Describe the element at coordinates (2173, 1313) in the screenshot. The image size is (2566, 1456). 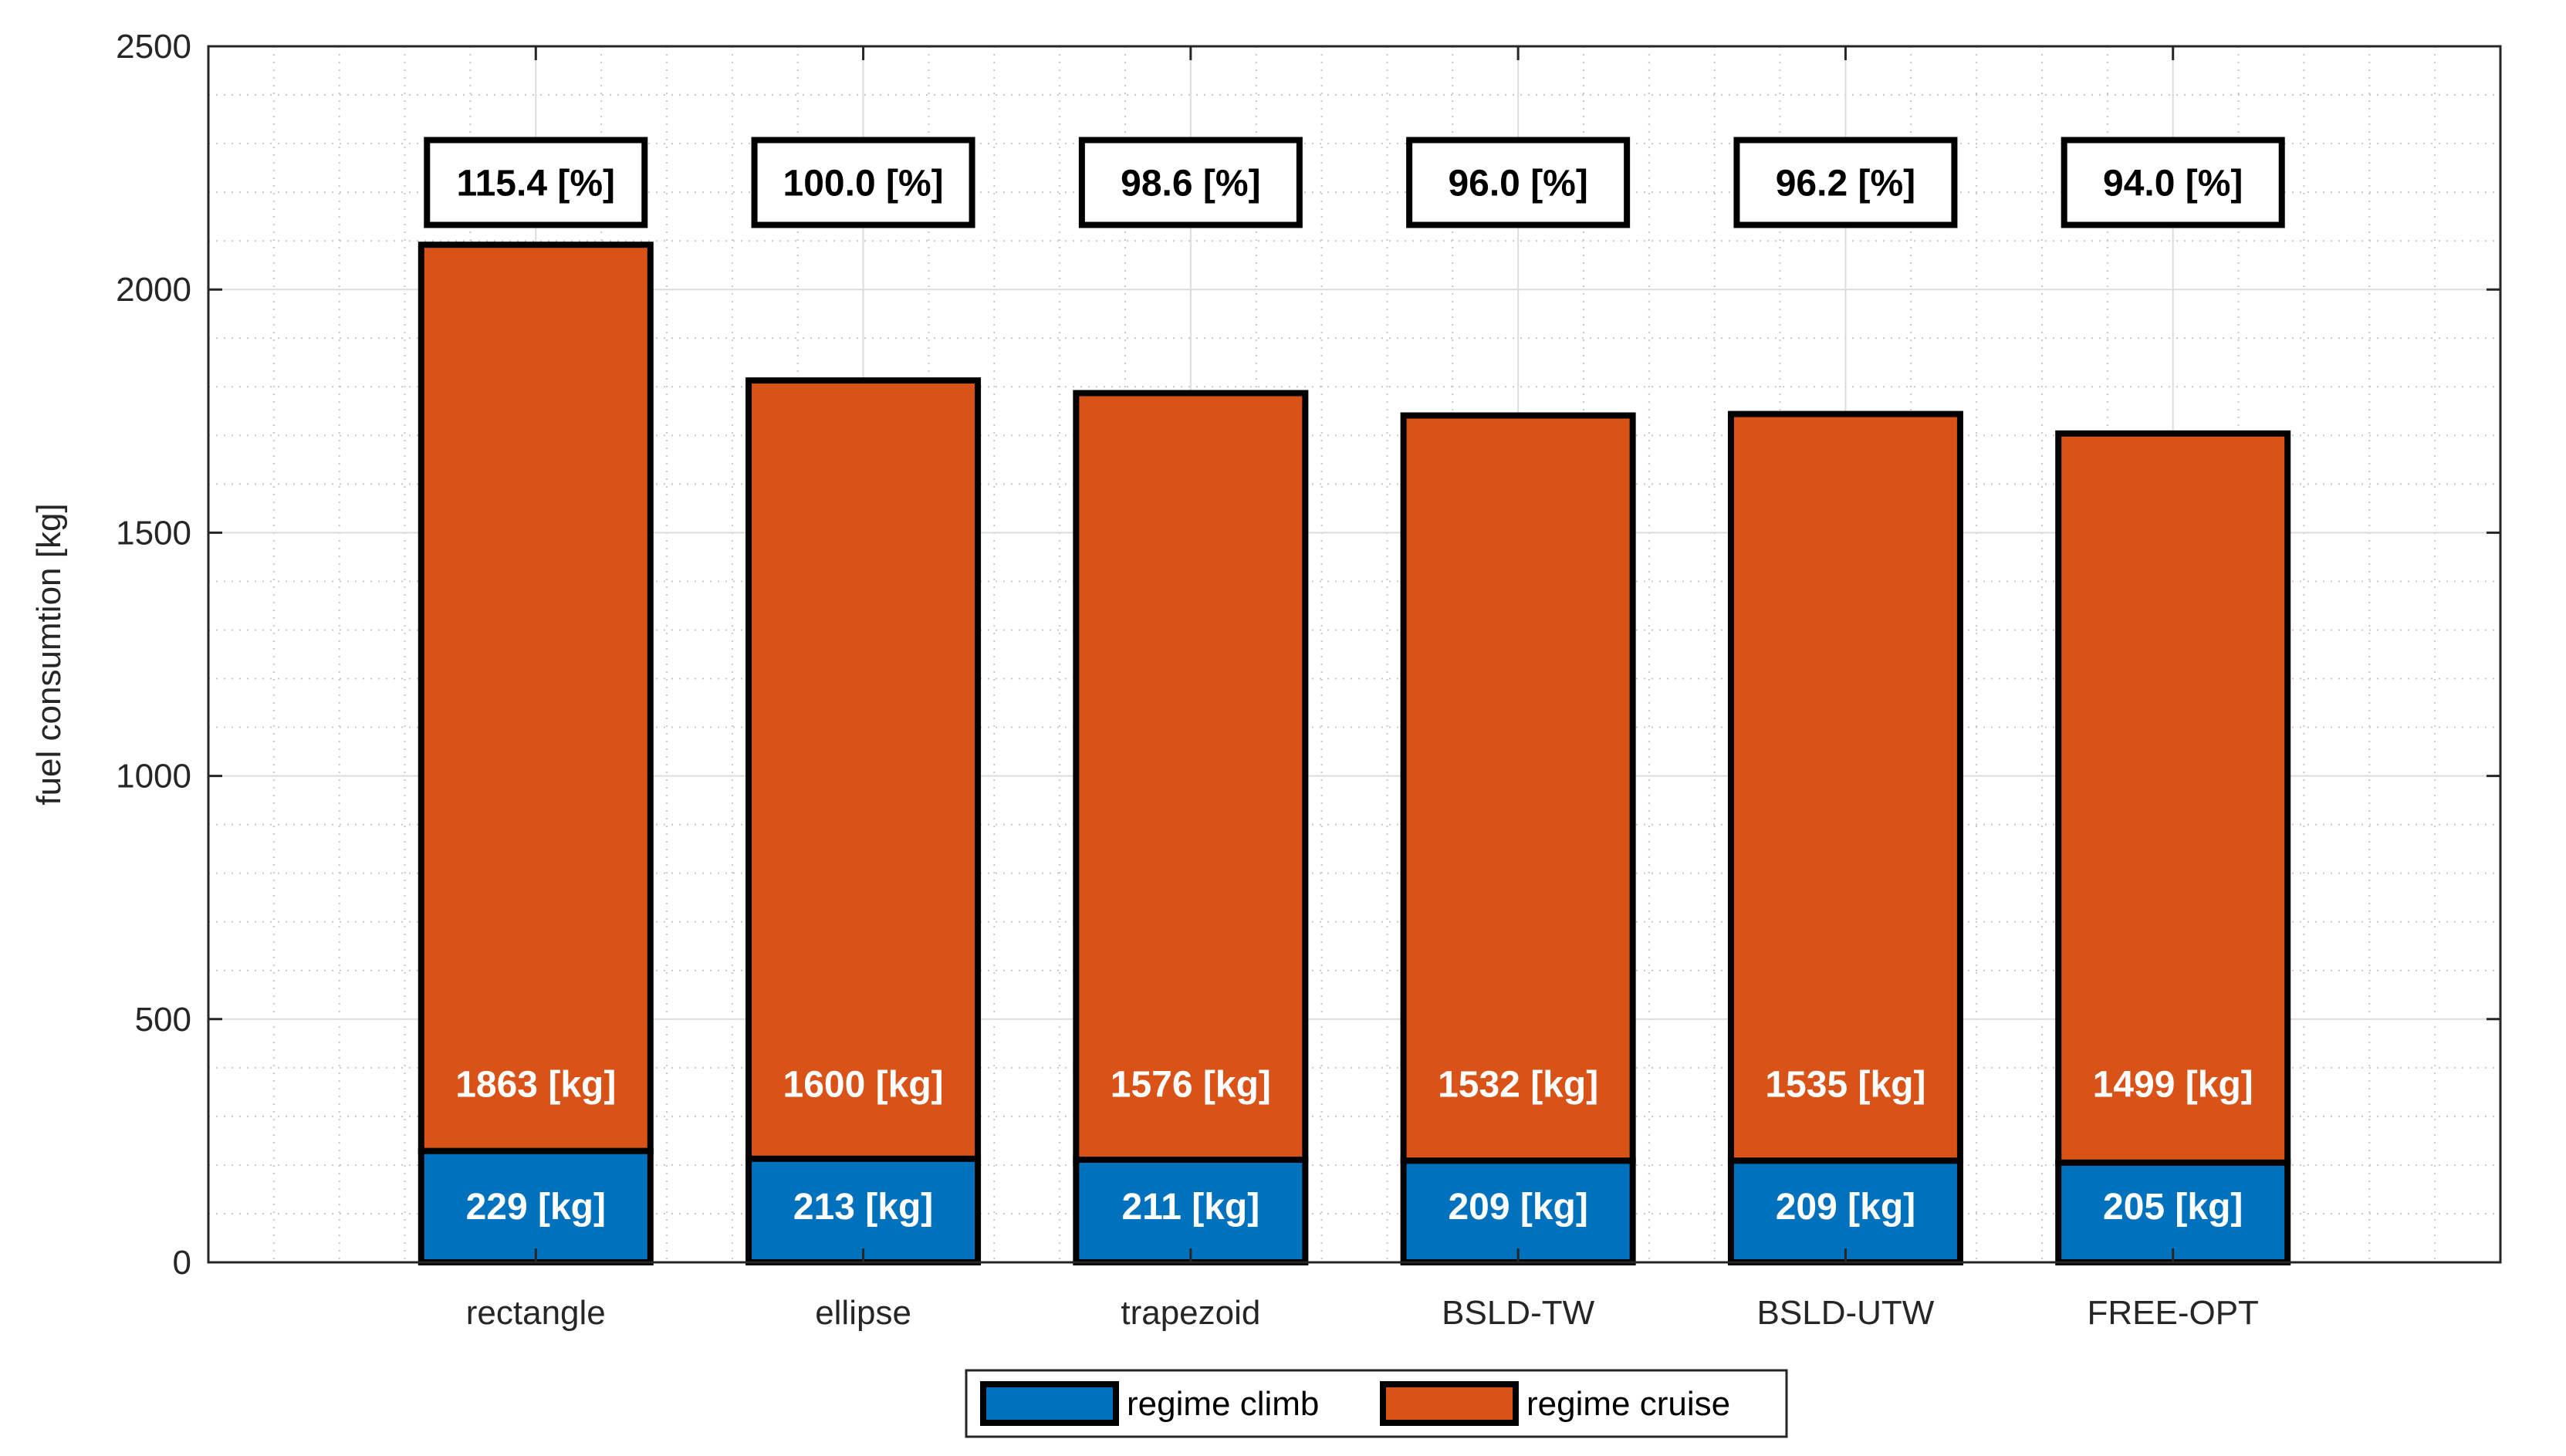
I see `x-tick-label: FREE-OPT` at that location.